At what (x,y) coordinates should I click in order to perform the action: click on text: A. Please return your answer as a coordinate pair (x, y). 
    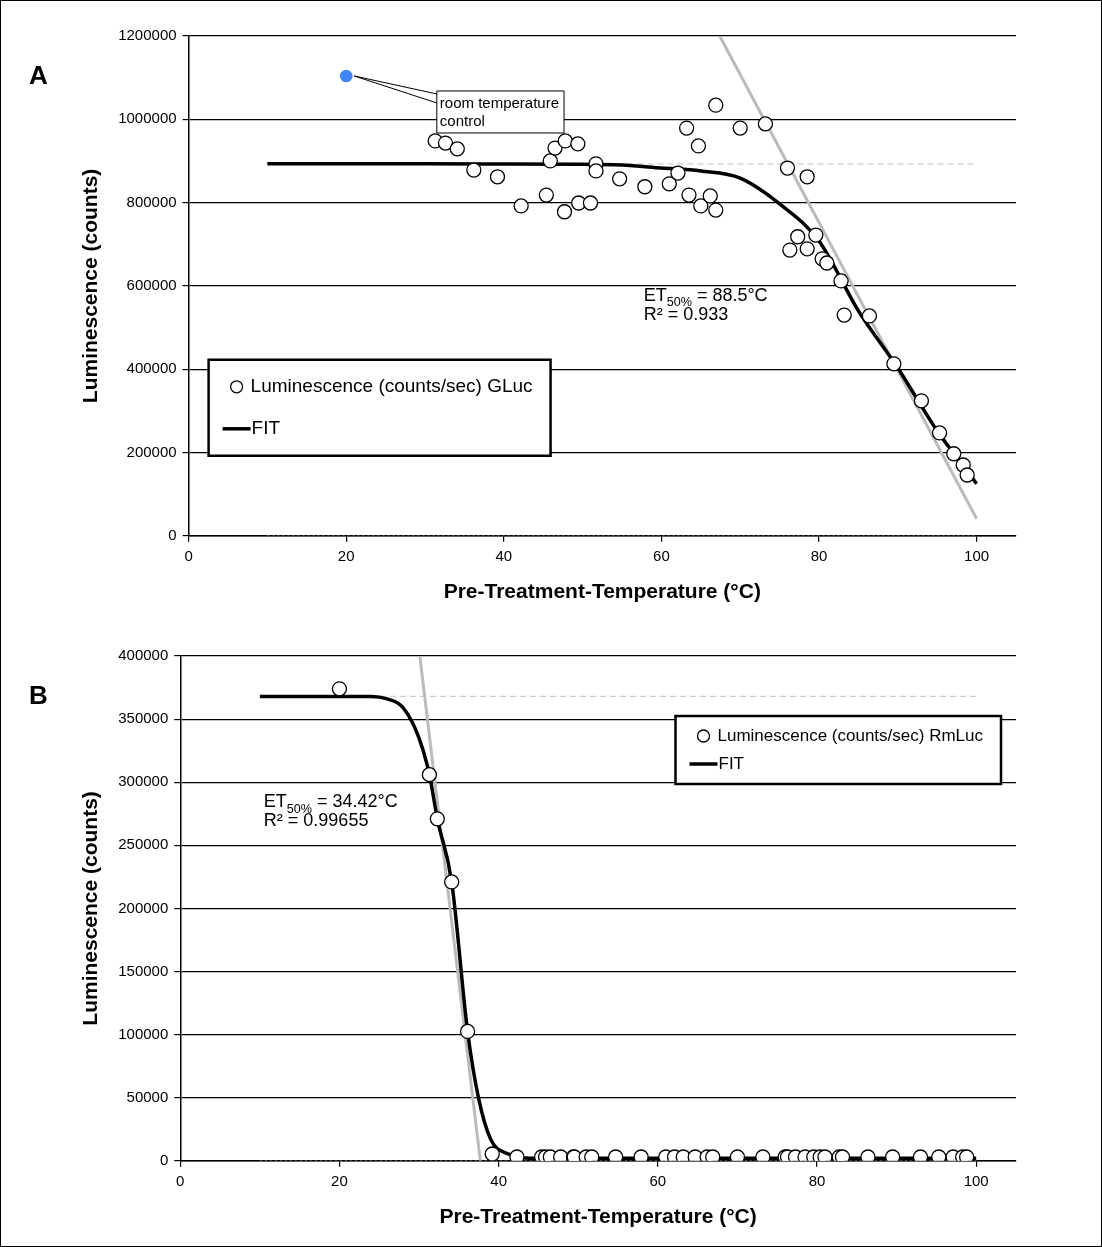
    Looking at the image, I should click on (38, 75).